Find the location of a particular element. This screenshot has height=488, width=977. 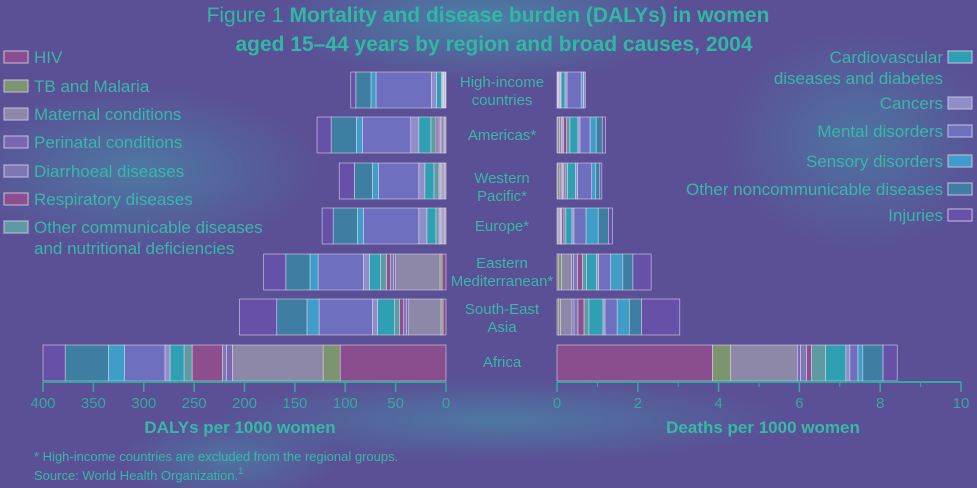

dalys-bar-americas-maternal-conditions is located at coordinates (442, 135).